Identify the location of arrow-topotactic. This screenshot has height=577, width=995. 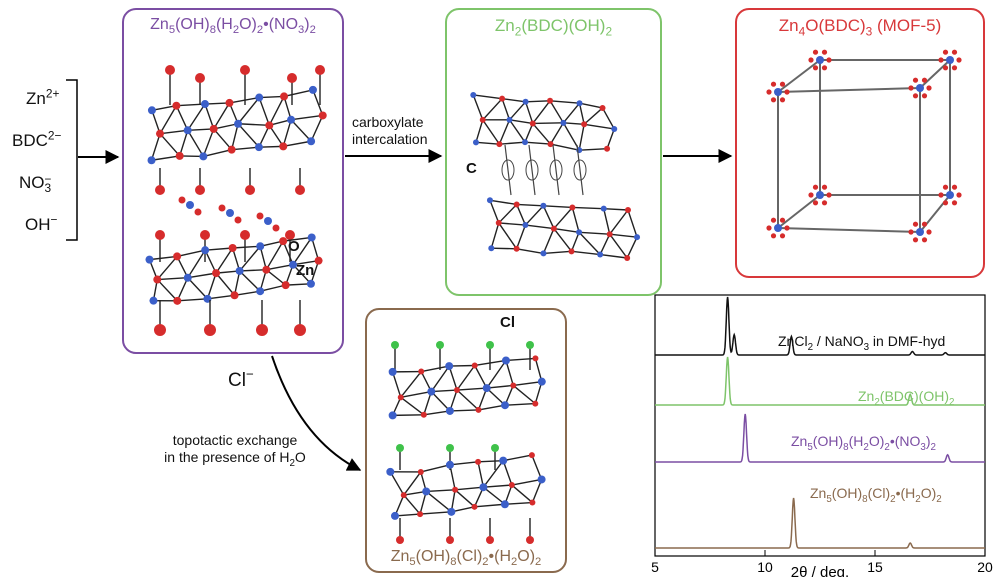
(316, 413).